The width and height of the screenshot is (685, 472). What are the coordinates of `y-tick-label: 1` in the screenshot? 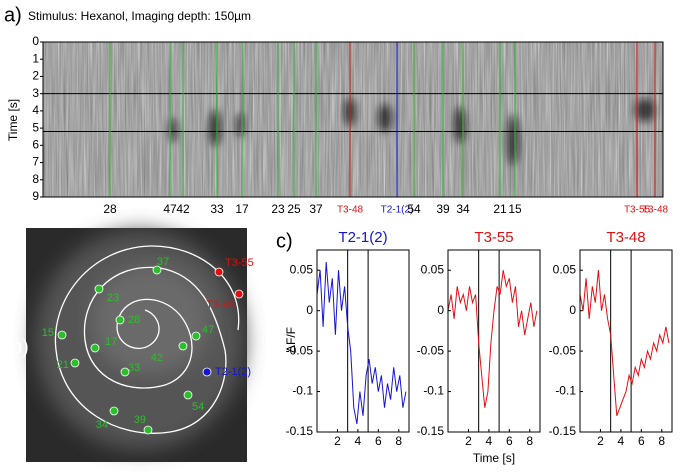 It's located at (35, 58).